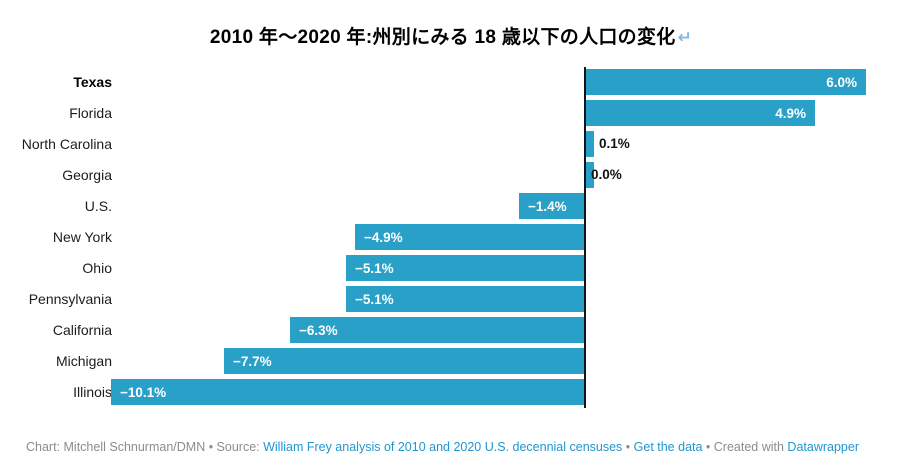  What do you see at coordinates (685, 37) in the screenshot?
I see `return-arrow-icon: ↵` at bounding box center [685, 37].